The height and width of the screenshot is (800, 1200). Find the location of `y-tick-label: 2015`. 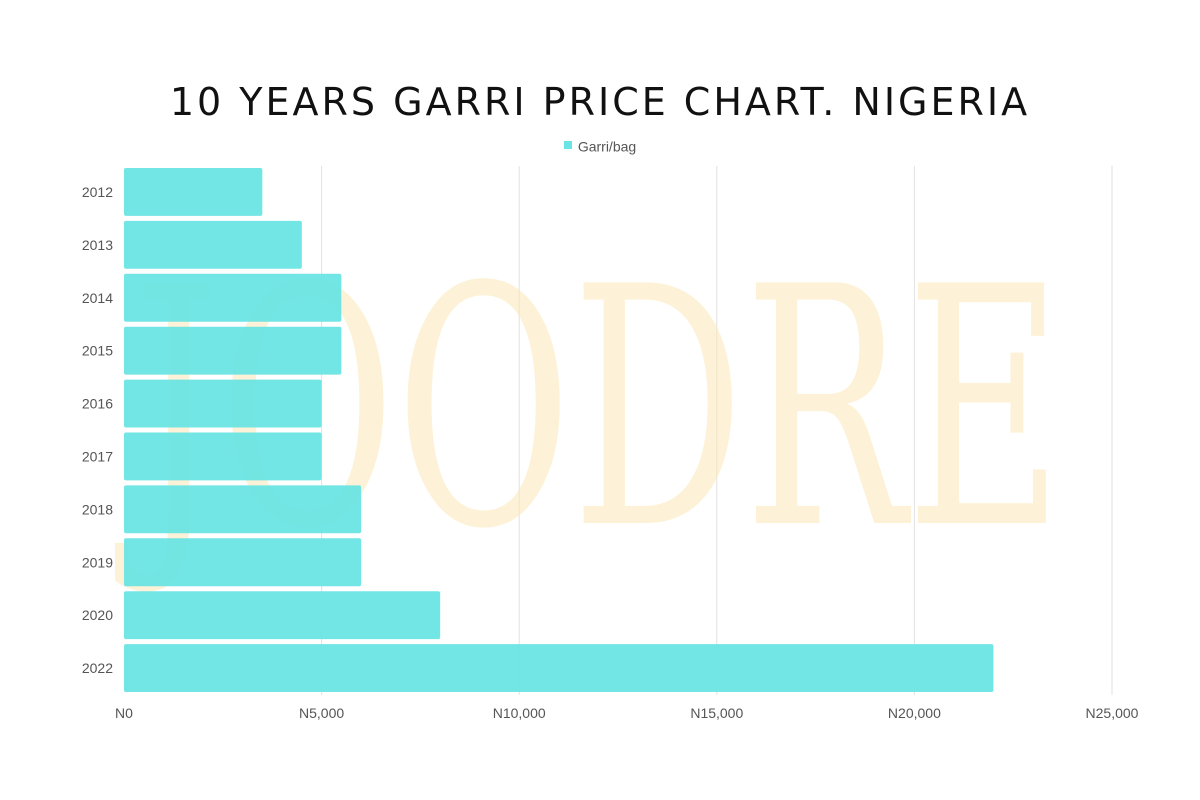

y-tick-label: 2015 is located at coordinates (97, 351).